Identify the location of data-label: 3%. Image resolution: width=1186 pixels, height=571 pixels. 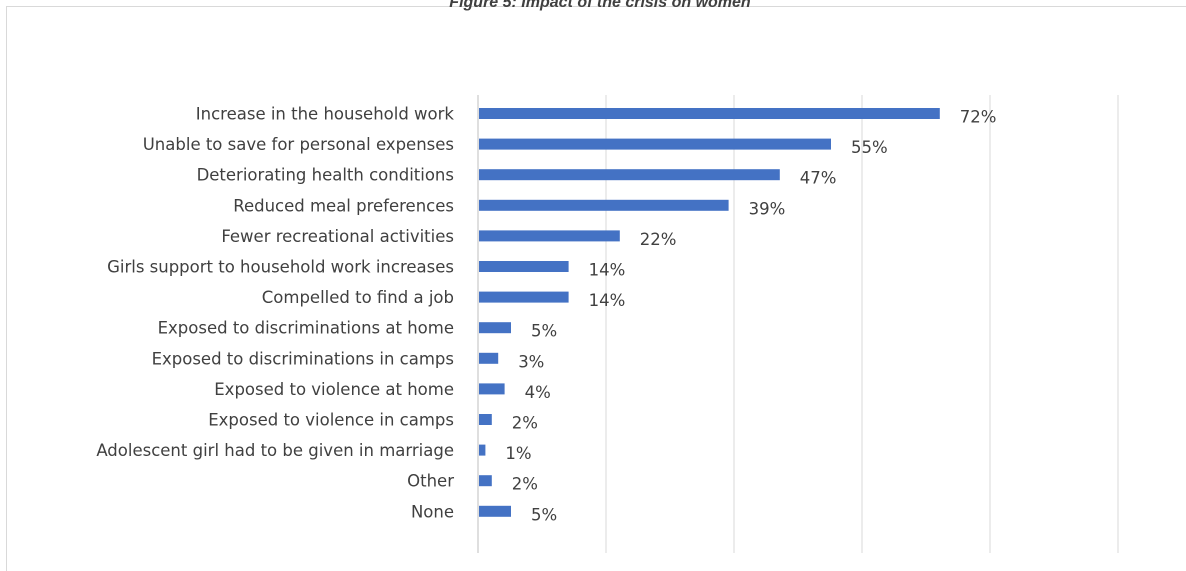
(531, 361).